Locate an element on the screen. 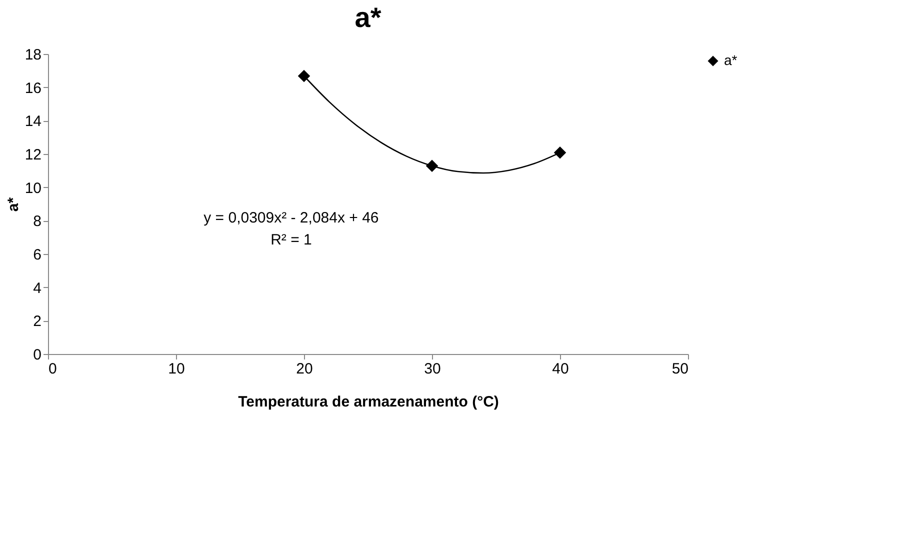 This screenshot has height=554, width=918. x-tick-label: 30 is located at coordinates (432, 369).